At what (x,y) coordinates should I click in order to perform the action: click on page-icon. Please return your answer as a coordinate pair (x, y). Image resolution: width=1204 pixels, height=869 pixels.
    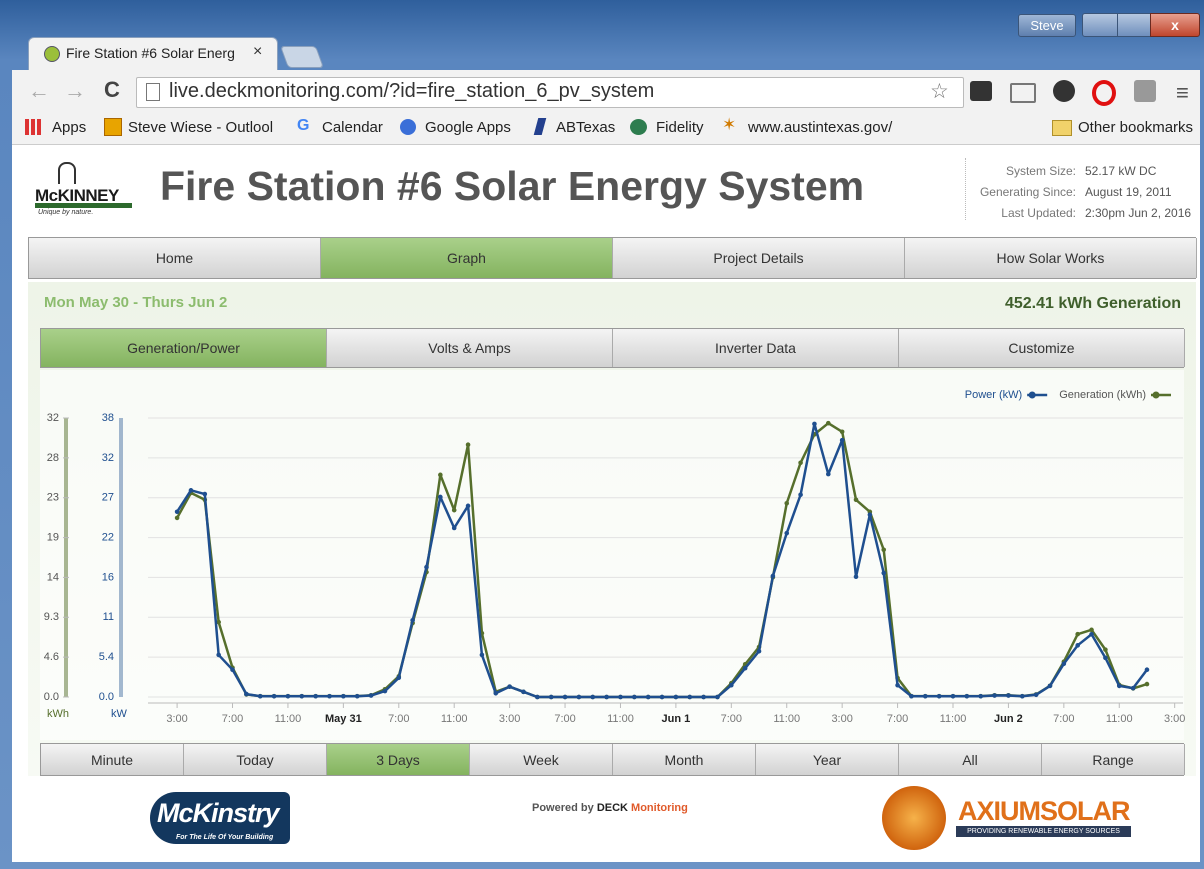
    Looking at the image, I should click on (153, 92).